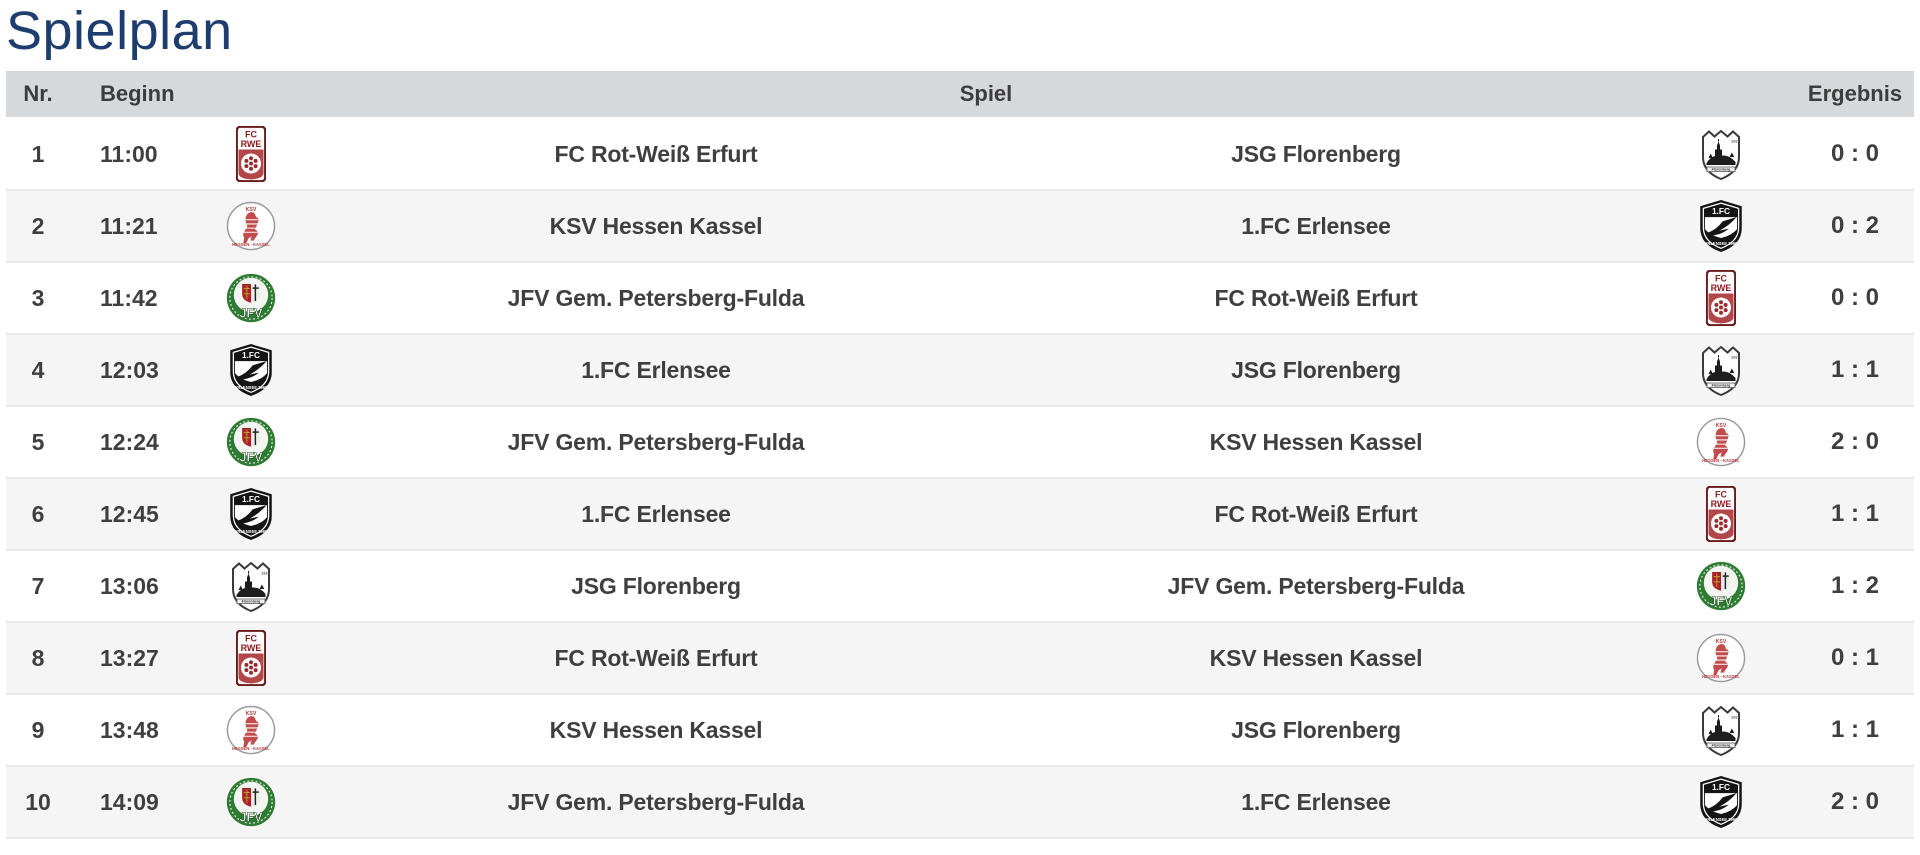 This screenshot has height=855, width=1920. Describe the element at coordinates (1855, 586) in the screenshot. I see `match-result: 1 : 2` at that location.